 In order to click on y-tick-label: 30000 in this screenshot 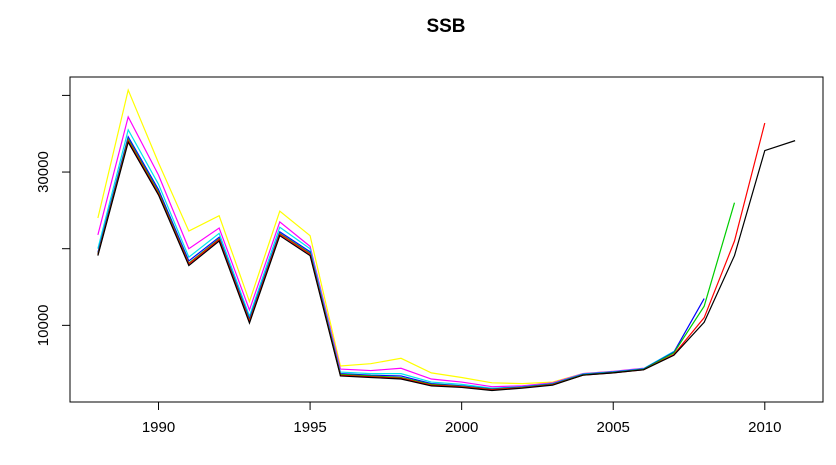, I will do `click(43, 172)`.